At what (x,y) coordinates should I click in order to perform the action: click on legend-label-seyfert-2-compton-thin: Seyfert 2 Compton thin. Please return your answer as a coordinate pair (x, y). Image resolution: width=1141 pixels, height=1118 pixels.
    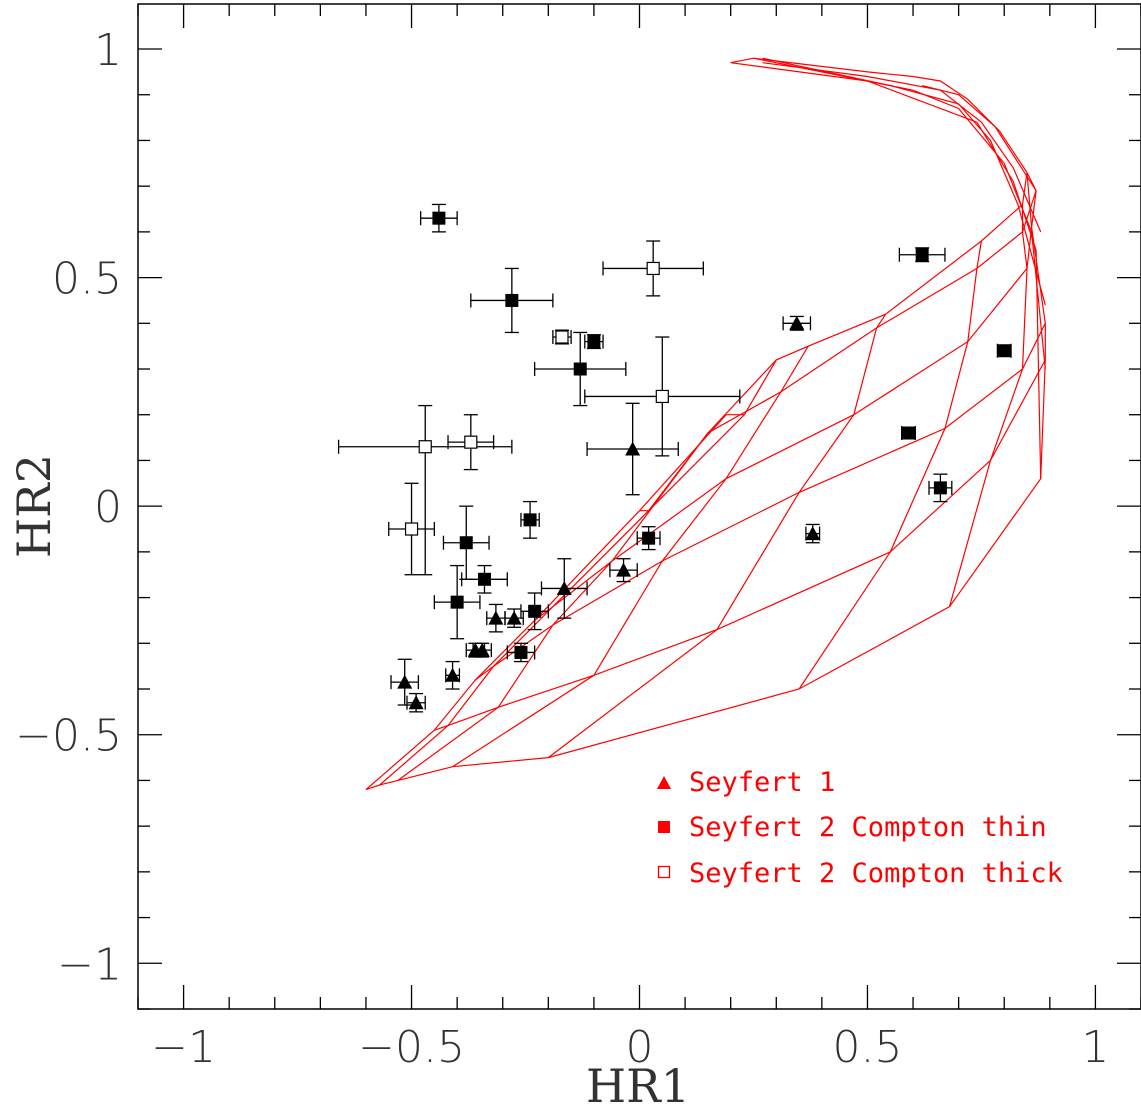
    Looking at the image, I should click on (868, 827).